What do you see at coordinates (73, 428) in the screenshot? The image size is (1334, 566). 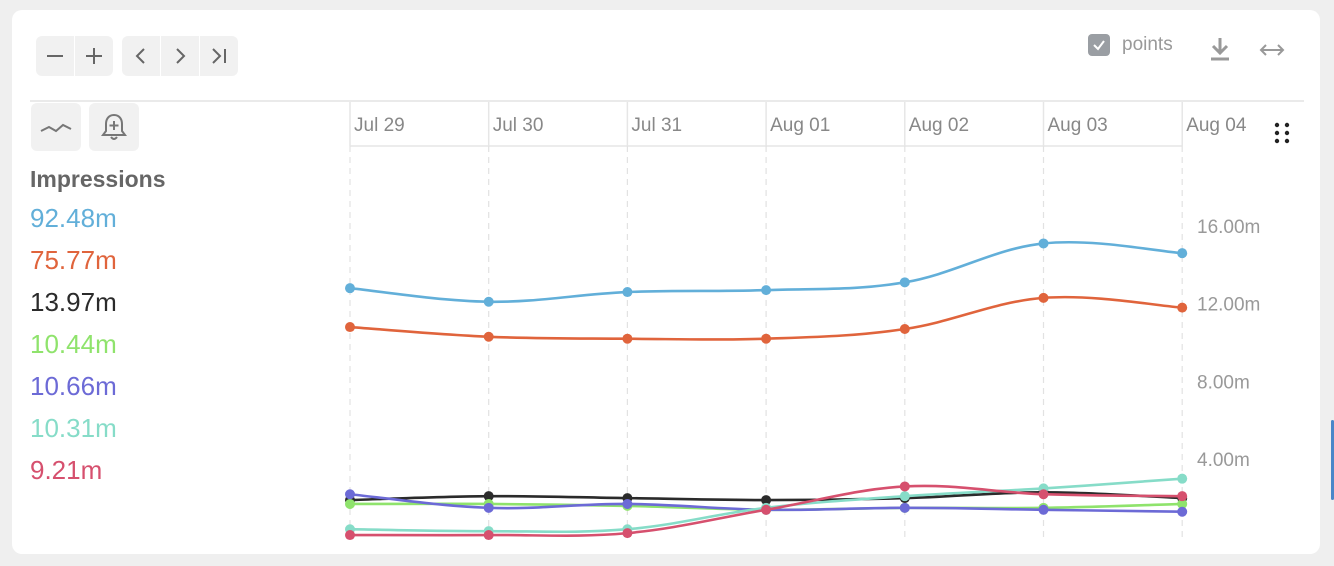 I see `legend-value-6: 10.31m` at bounding box center [73, 428].